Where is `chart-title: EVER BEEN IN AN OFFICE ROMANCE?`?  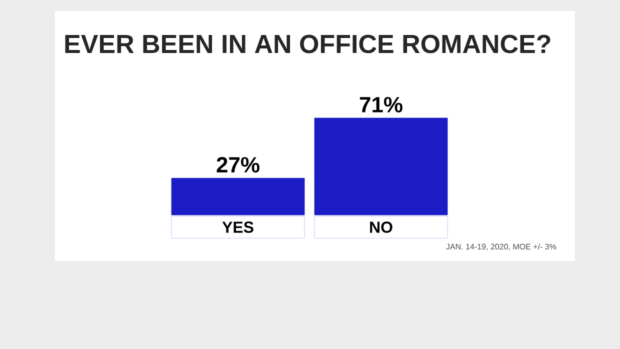 chart-title: EVER BEEN IN AN OFFICE ROMANCE? is located at coordinates (307, 44).